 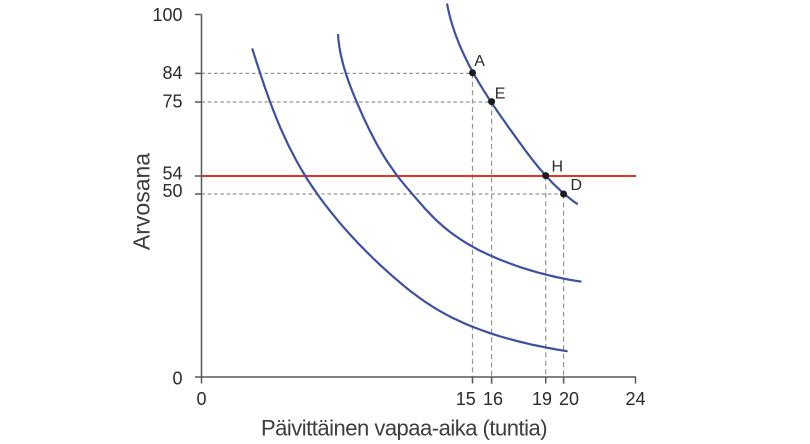 I want to click on svg-text: 54, so click(x=172, y=174).